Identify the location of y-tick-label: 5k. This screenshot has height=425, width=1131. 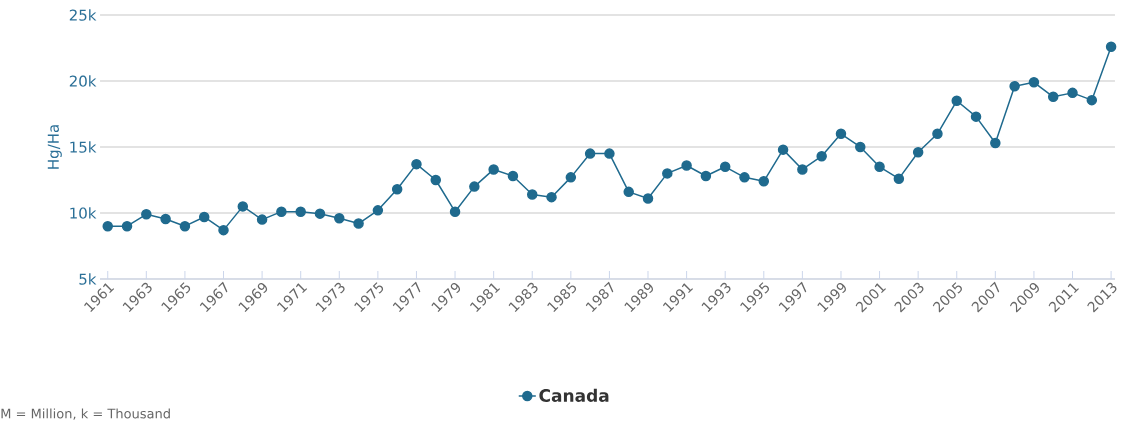
(88, 279).